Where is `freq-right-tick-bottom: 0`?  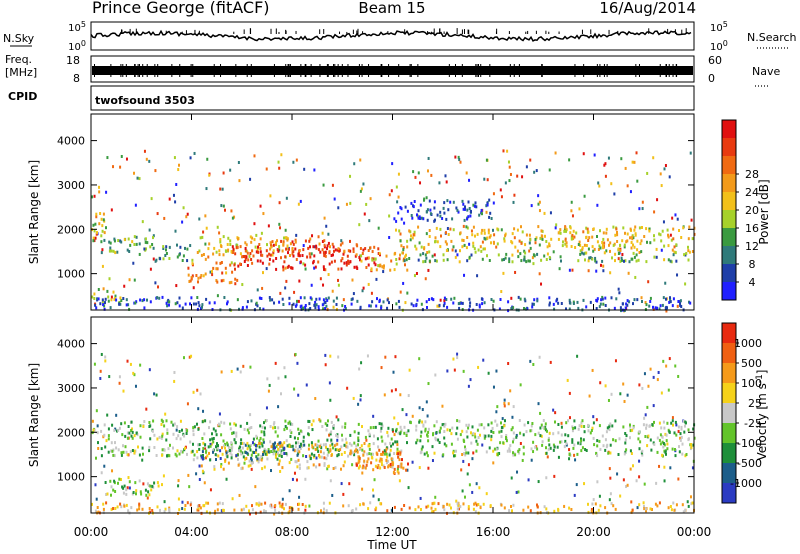 freq-right-tick-bottom: 0 is located at coordinates (711, 78).